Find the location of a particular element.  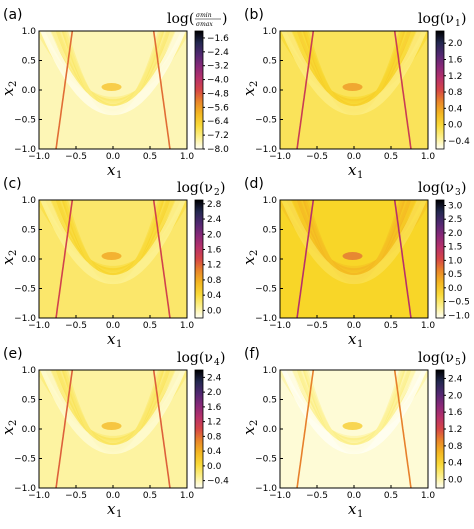

colorbar-tick-label: 3.0 is located at coordinates (455, 206).